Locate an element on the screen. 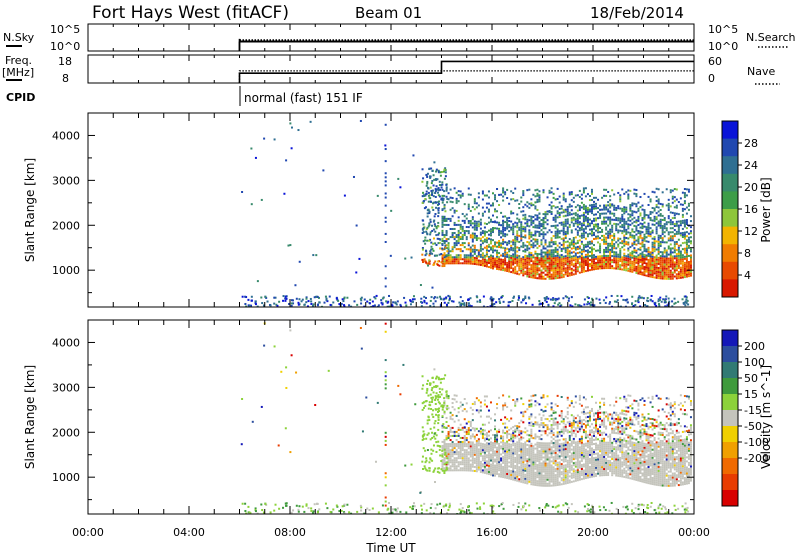  colorbar-tick-label: 12 is located at coordinates (751, 231).